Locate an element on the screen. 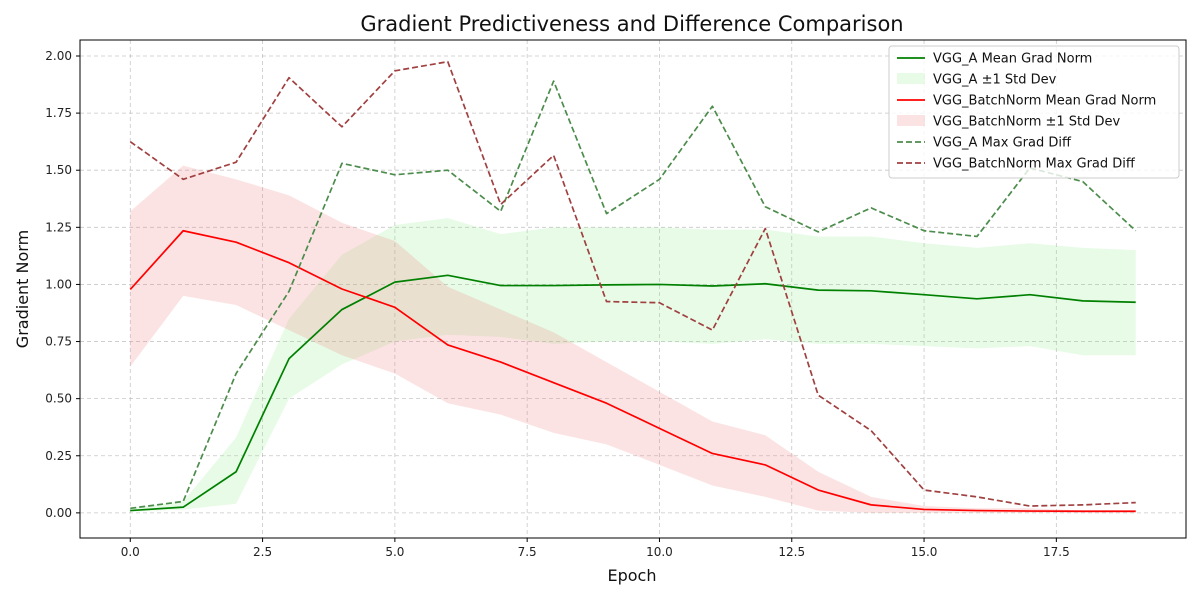 The height and width of the screenshot is (600, 1200). x-tick-label: 5.0 is located at coordinates (394, 552).